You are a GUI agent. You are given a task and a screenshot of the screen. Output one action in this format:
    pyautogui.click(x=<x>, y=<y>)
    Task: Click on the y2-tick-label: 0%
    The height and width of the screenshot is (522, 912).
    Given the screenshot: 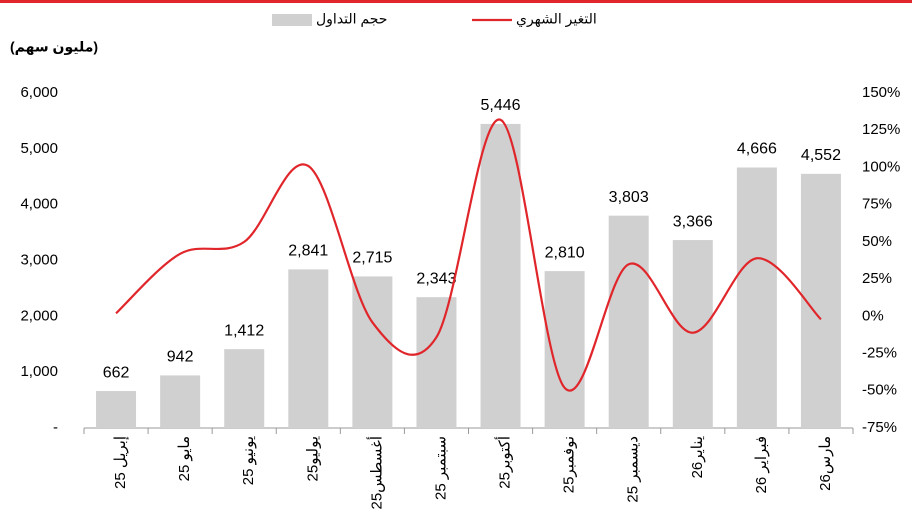 What is the action you would take?
    pyautogui.click(x=873, y=315)
    